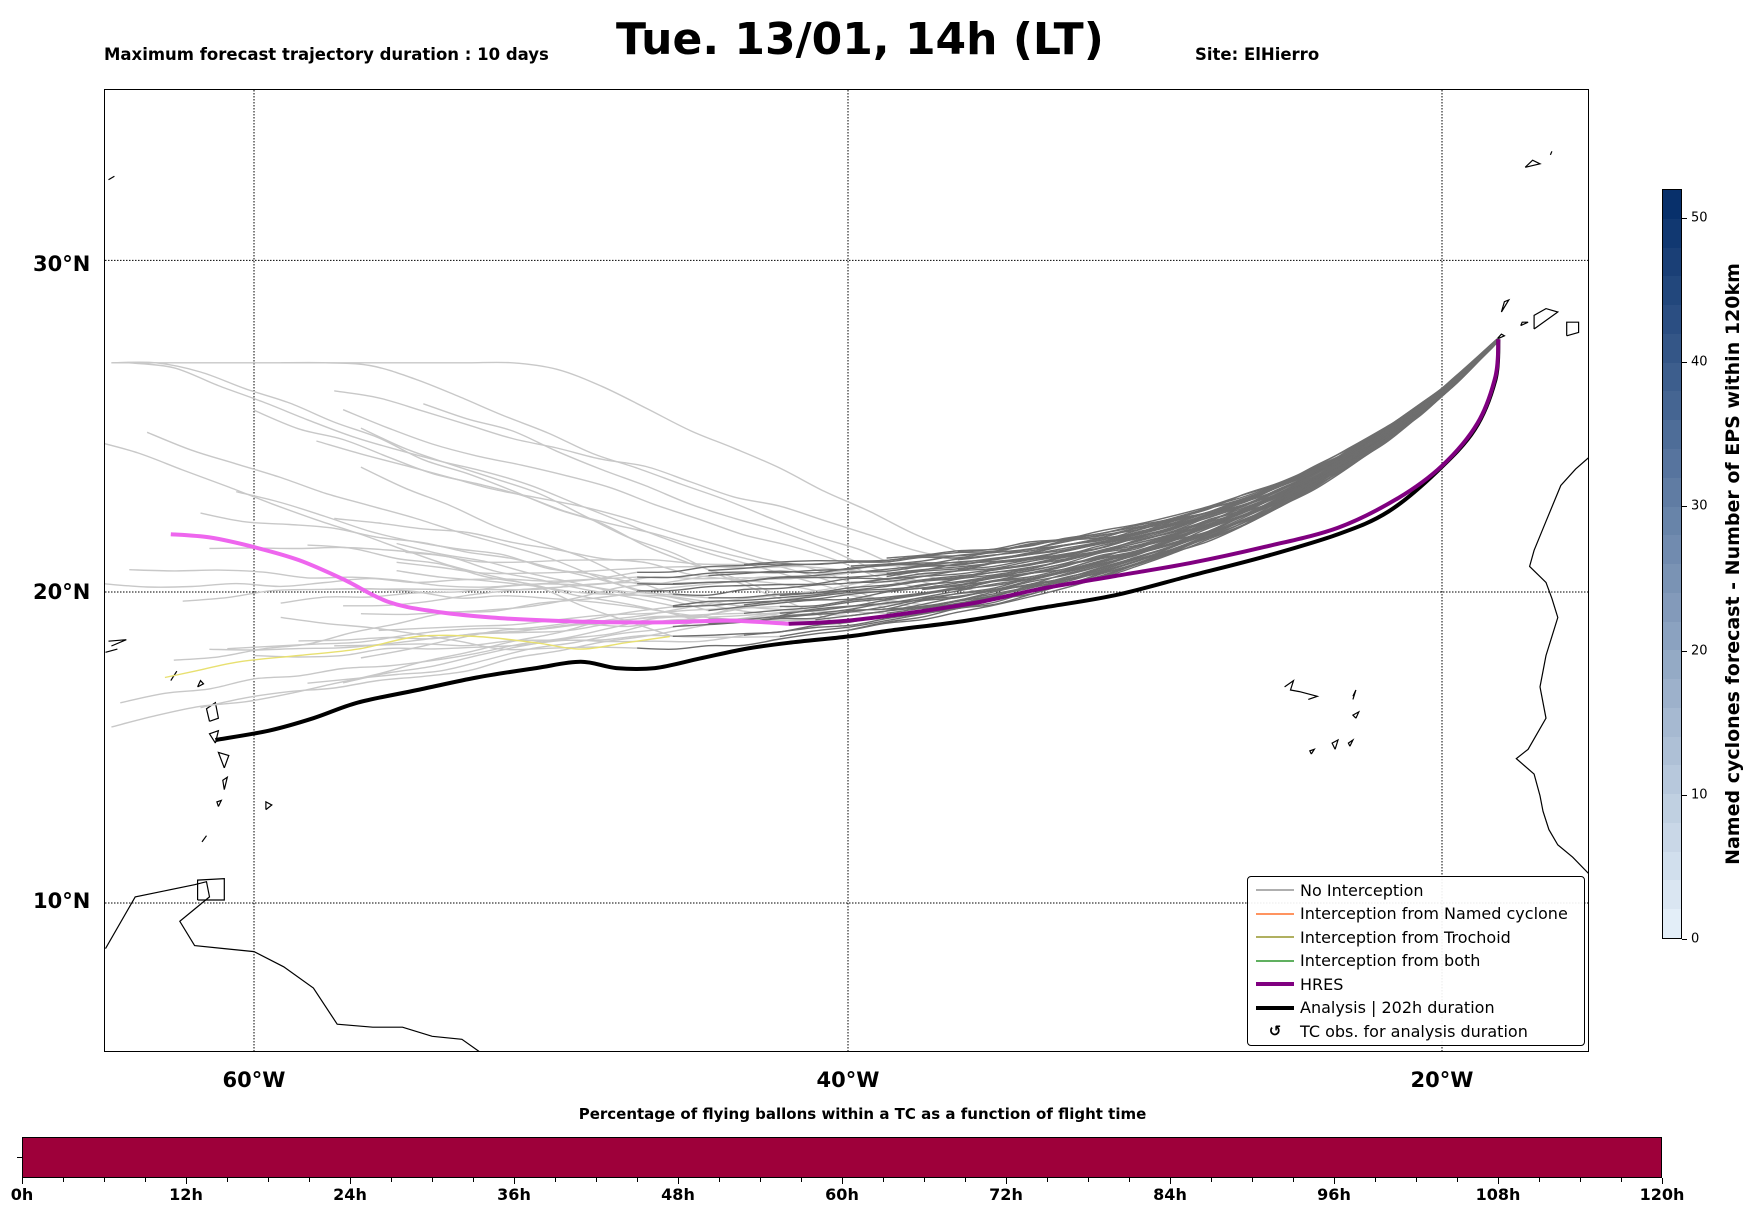  I want to click on page-title: Tue. 13/01, 14h (LT), so click(860, 39).